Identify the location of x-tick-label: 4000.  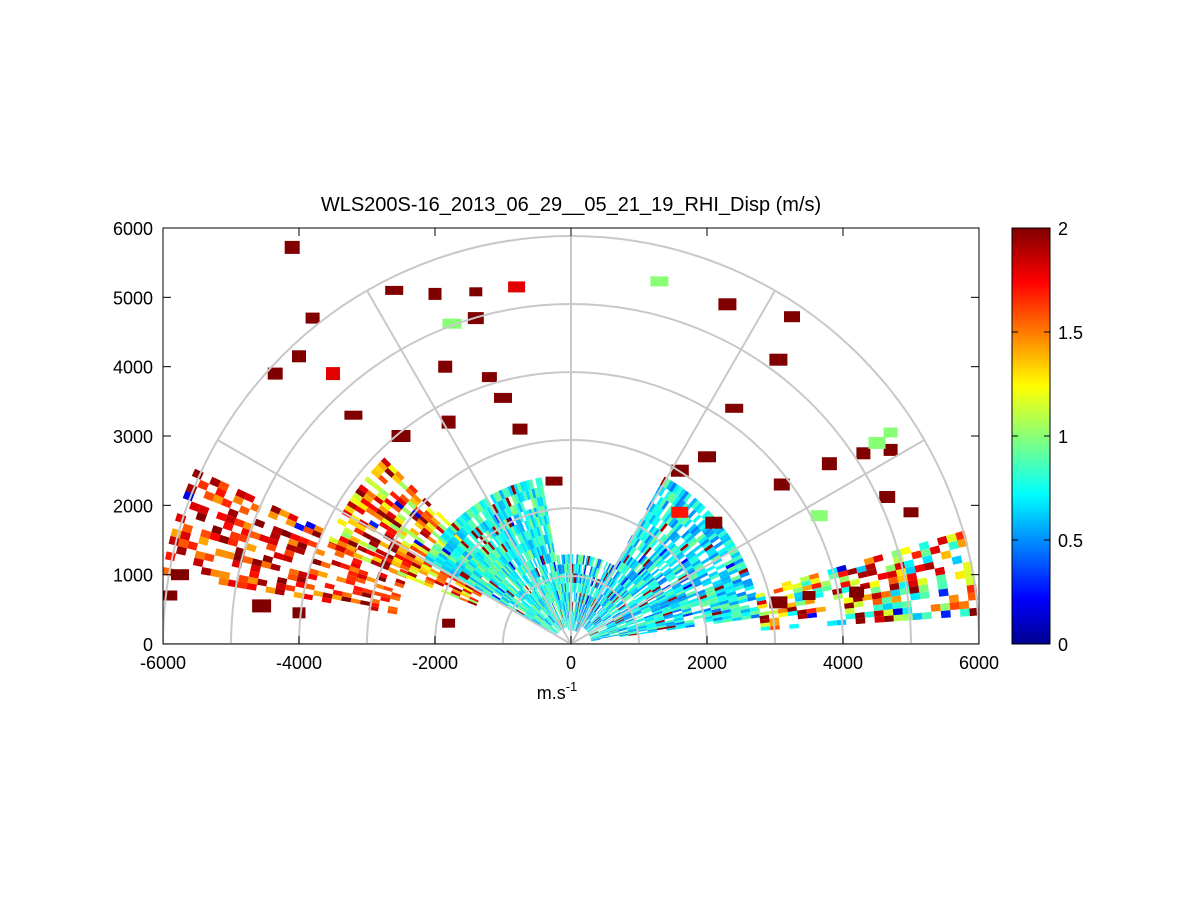
(843, 663).